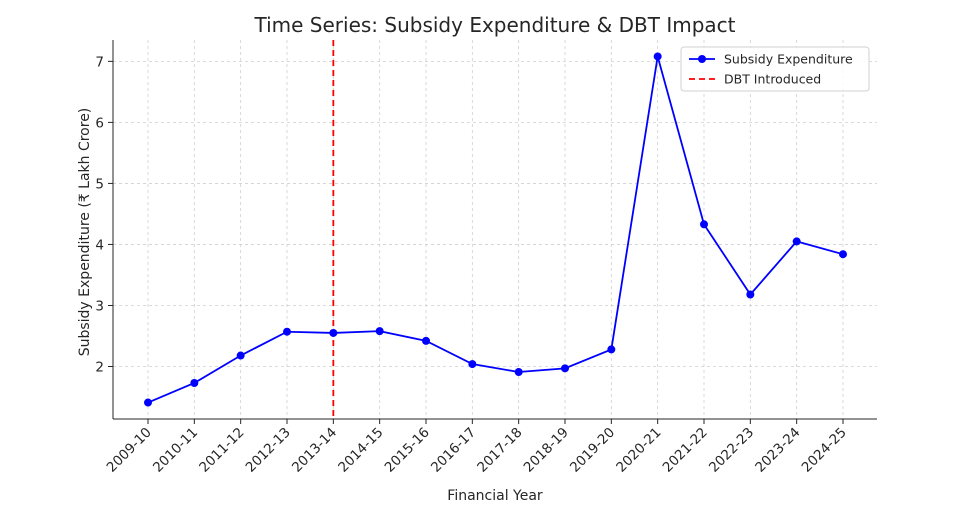 This screenshot has width=954, height=505. I want to click on x-tick-label: 2010-11, so click(175, 450).